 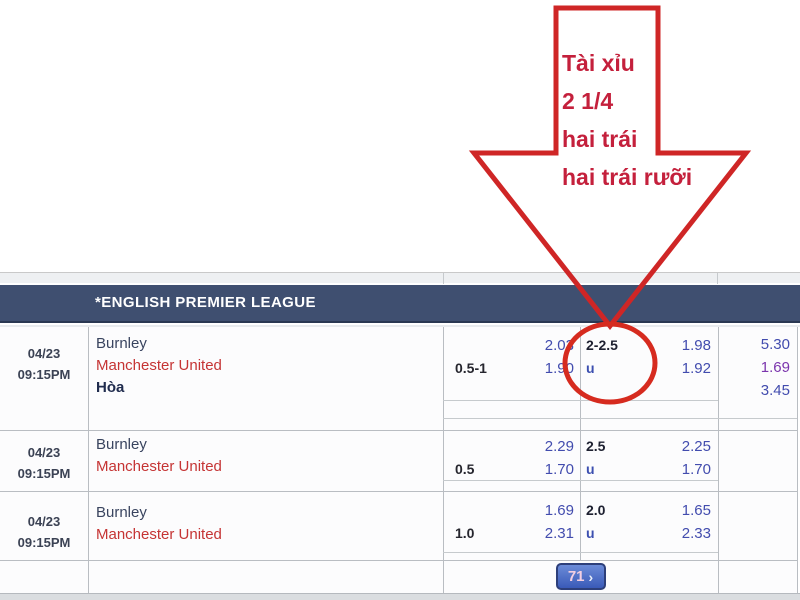 What do you see at coordinates (266, 366) in the screenshot?
I see `teams-cell: Burnley Manchester United Hòa` at bounding box center [266, 366].